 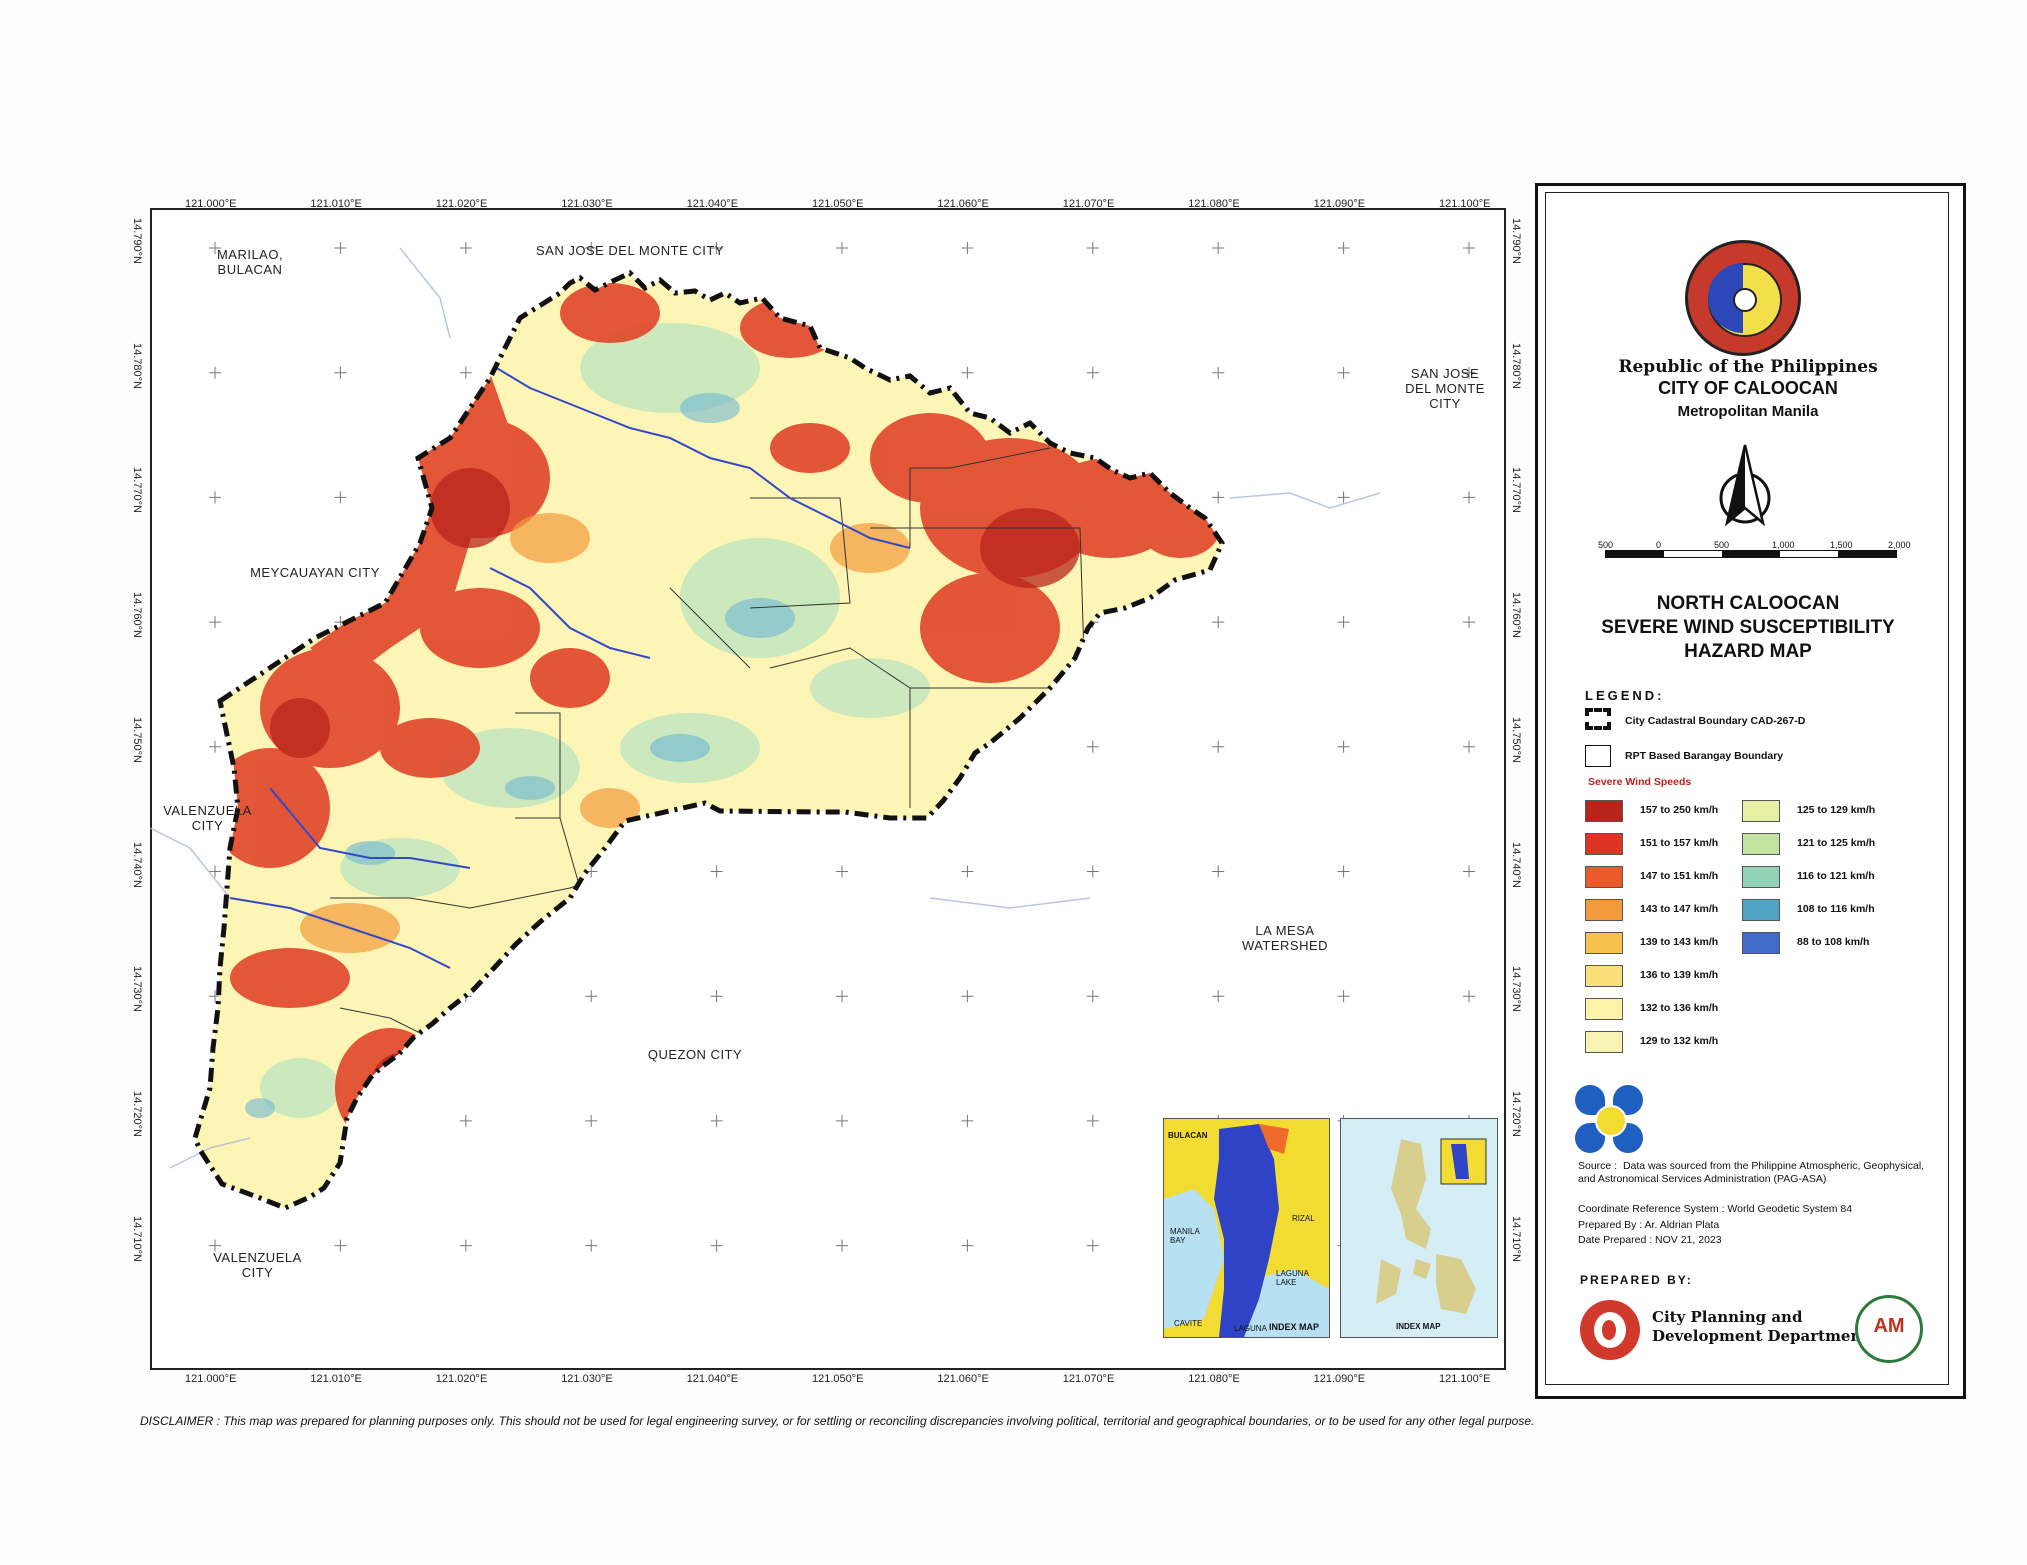 What do you see at coordinates (587, 204) in the screenshot?
I see `x-tick-top-3: 121.030°E` at bounding box center [587, 204].